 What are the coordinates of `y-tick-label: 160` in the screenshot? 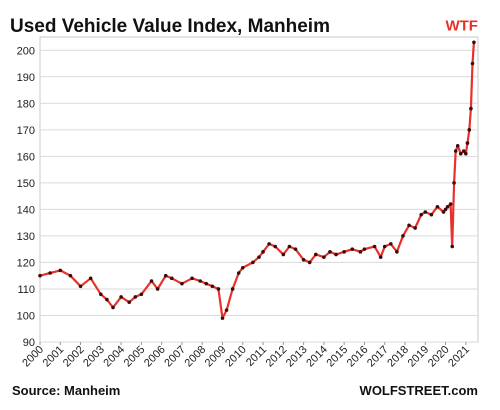 It's located at (26, 157).